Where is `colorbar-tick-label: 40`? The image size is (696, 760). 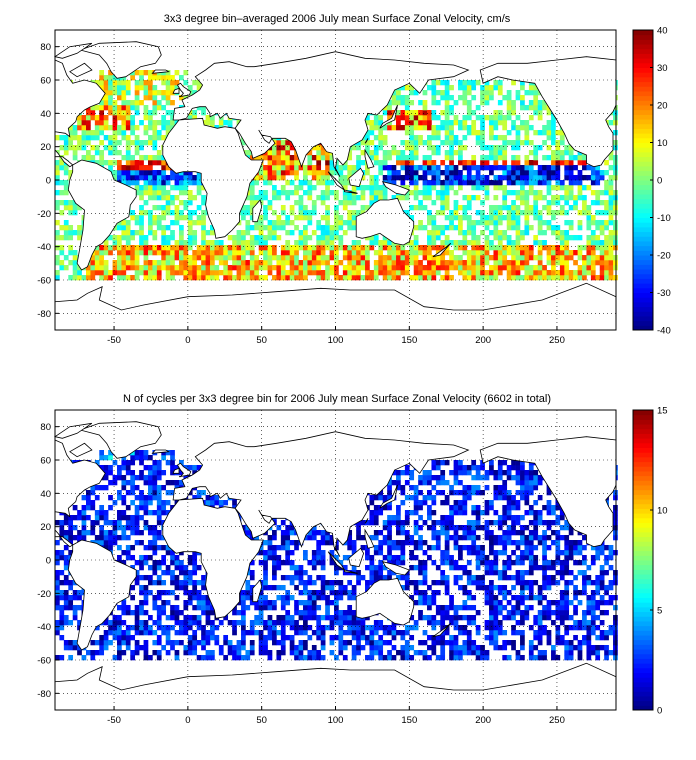 colorbar-tick-label: 40 is located at coordinates (662, 31).